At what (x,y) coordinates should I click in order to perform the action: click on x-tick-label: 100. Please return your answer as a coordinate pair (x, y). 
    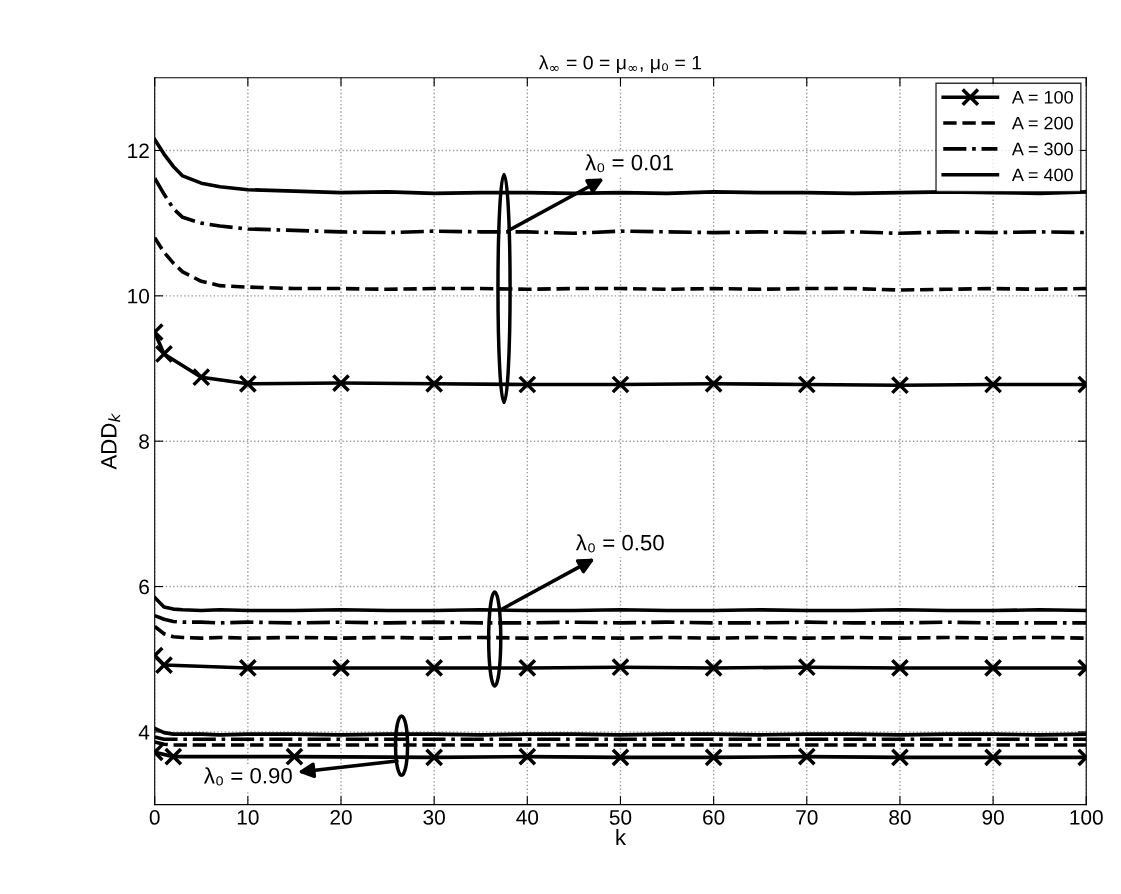
    Looking at the image, I should click on (1086, 817).